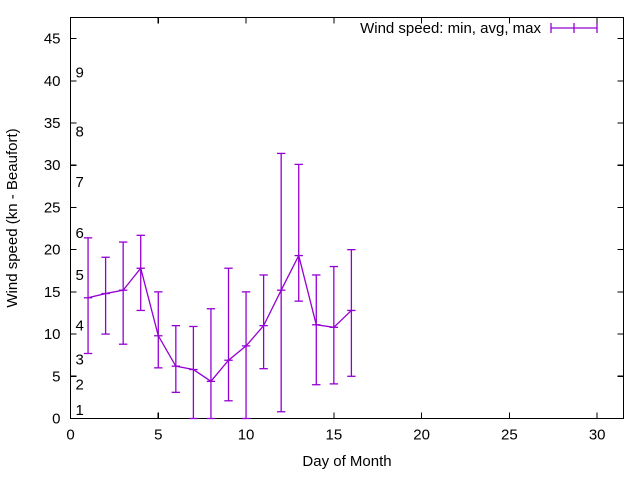 This screenshot has height=480, width=640. What do you see at coordinates (597, 435) in the screenshot?
I see `x-tick-label: 30` at bounding box center [597, 435].